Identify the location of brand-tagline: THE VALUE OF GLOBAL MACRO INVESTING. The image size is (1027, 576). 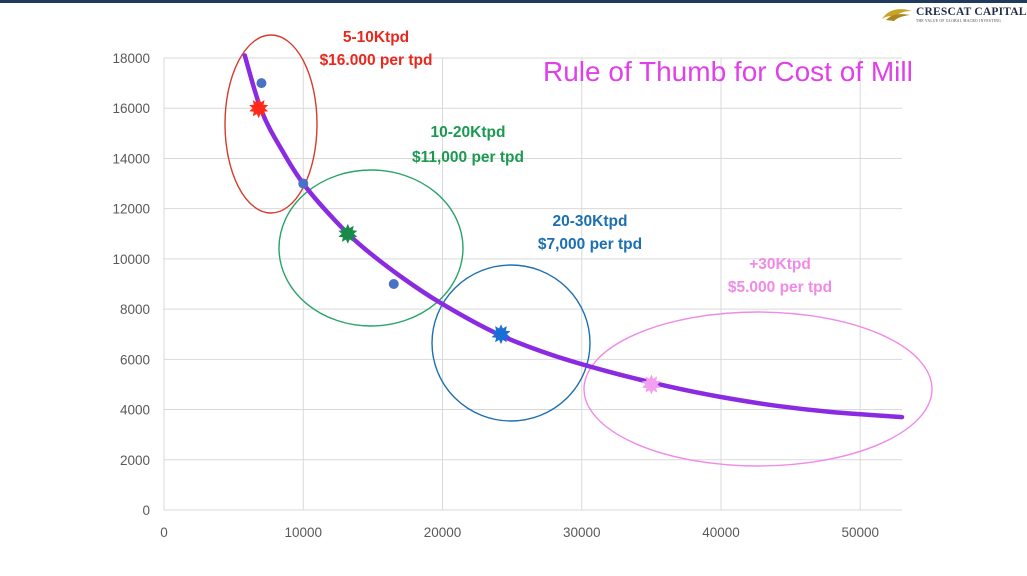
(959, 21).